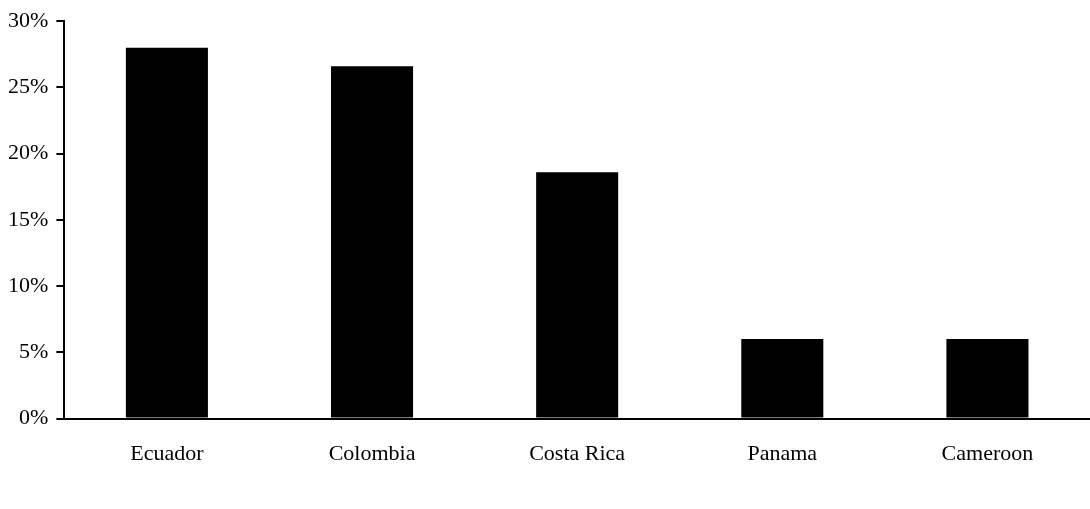  Describe the element at coordinates (28, 284) in the screenshot. I see `y-tick-label: 10%` at that location.